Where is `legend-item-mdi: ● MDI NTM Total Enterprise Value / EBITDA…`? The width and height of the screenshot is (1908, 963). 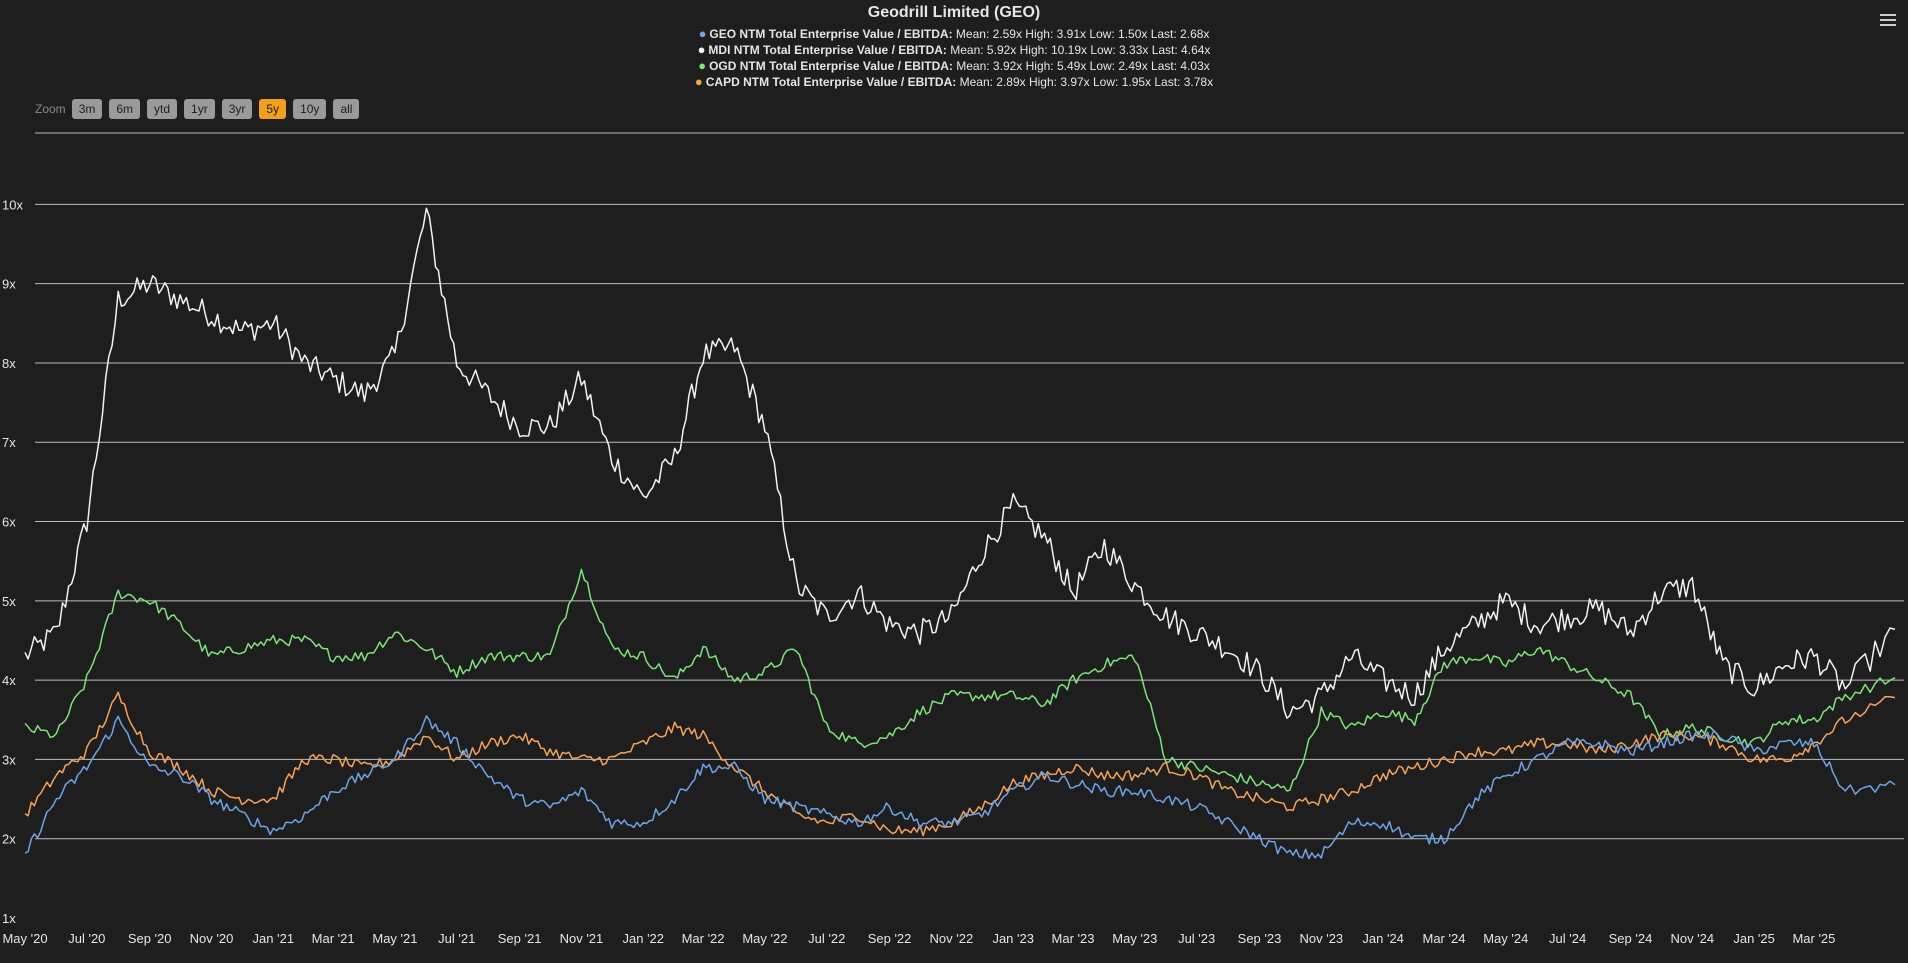
legend-item-mdi: ● MDI NTM Total Enterprise Value / EBITDA… is located at coordinates (954, 50).